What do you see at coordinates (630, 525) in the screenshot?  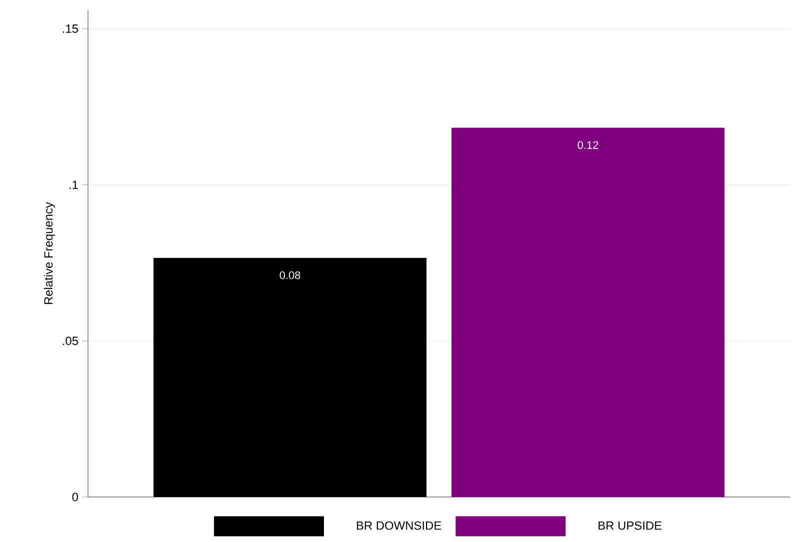 I see `text: BR UPSIDE` at bounding box center [630, 525].